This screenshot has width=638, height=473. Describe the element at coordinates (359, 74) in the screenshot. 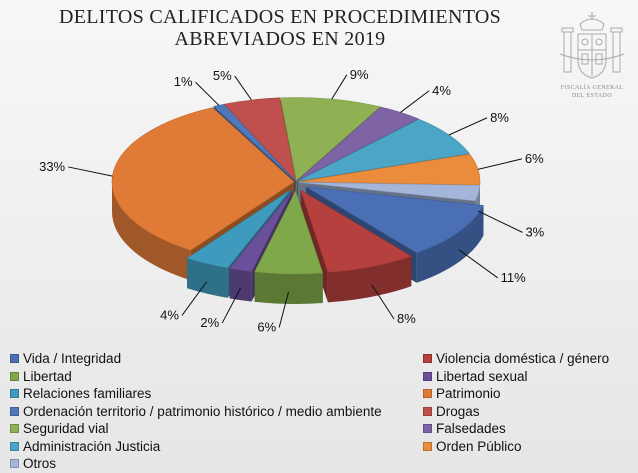

I see `data-label: 9%` at that location.